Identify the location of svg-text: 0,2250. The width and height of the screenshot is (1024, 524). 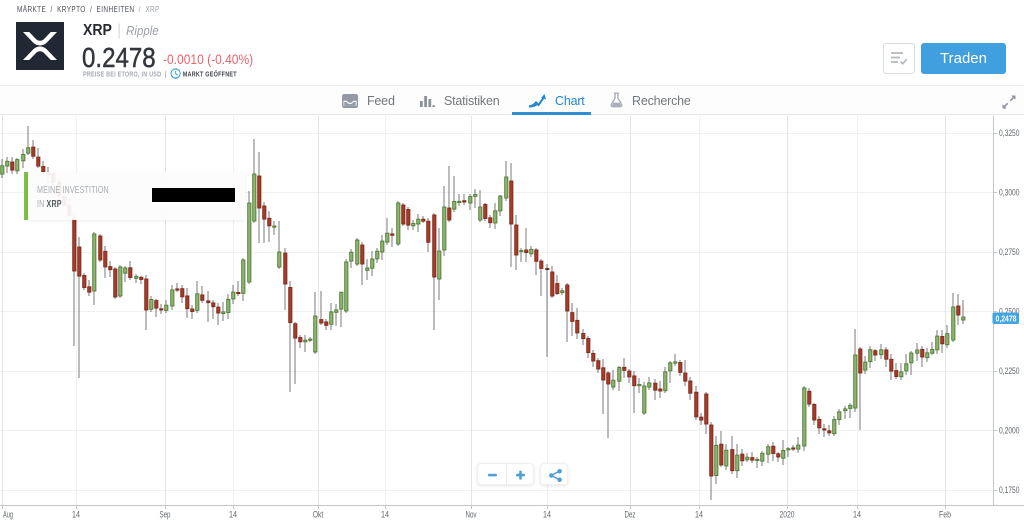
(1009, 371).